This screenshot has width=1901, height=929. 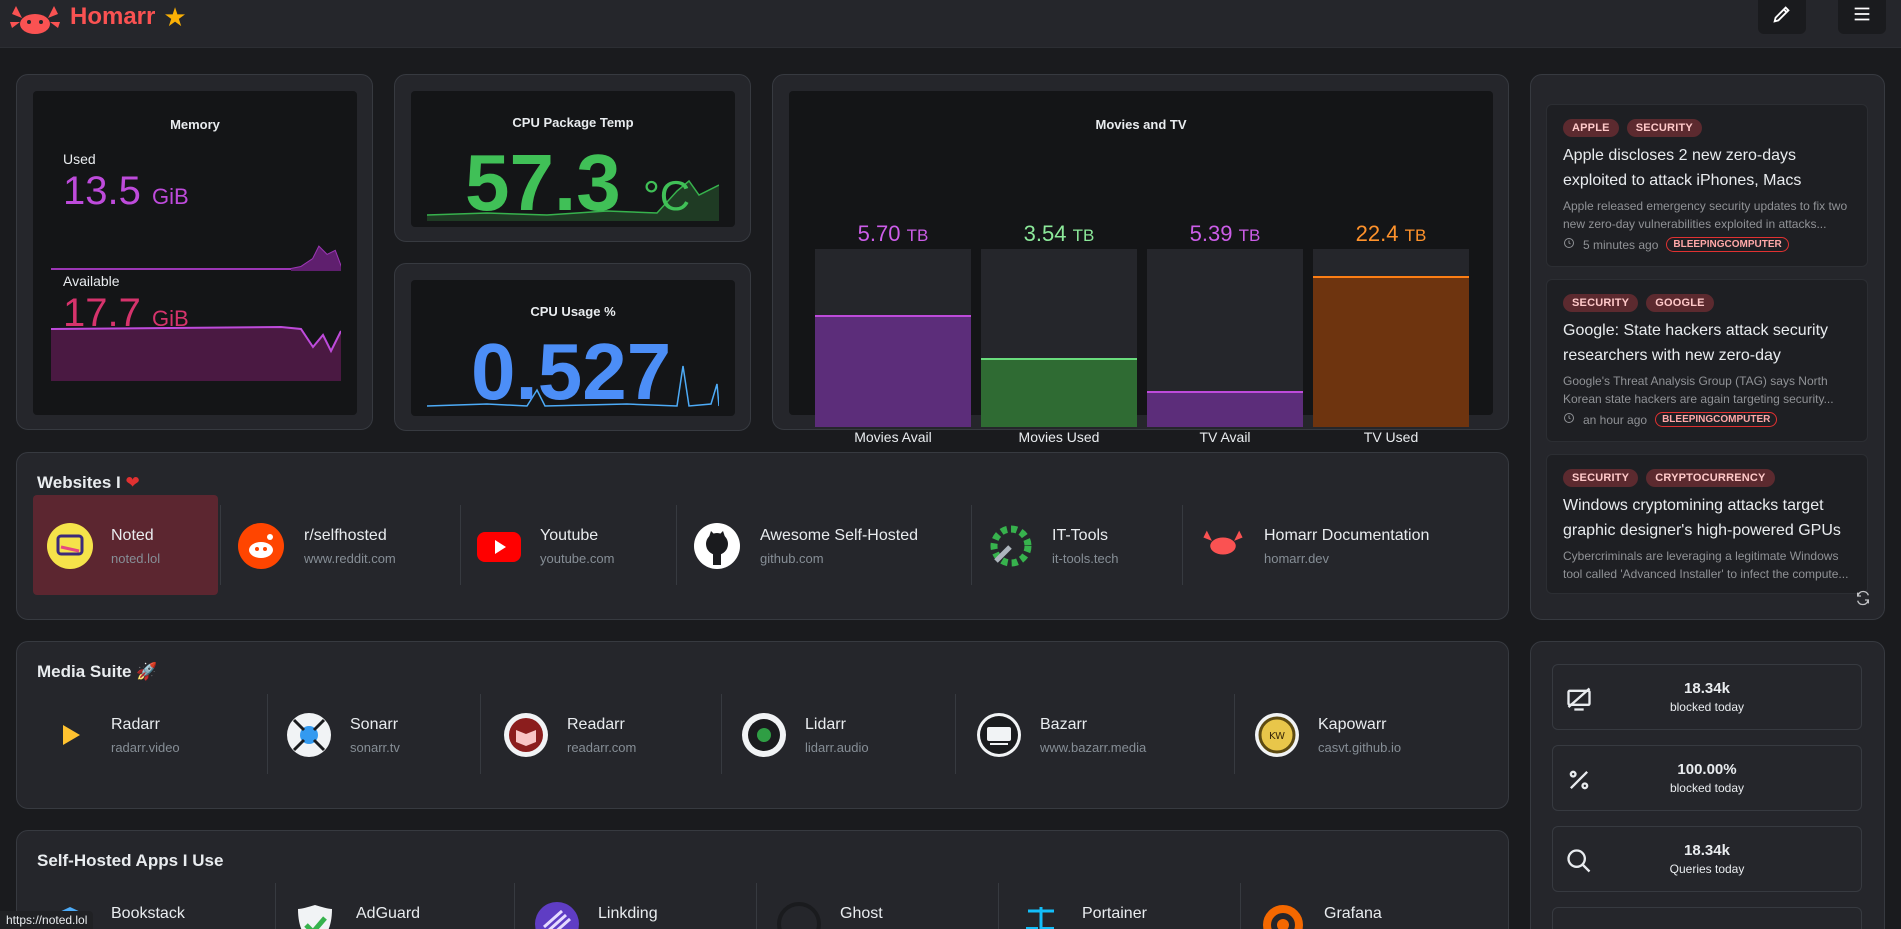 What do you see at coordinates (149, 734) in the screenshot?
I see `media_suite-tile-0: Radarr radarr.video` at bounding box center [149, 734].